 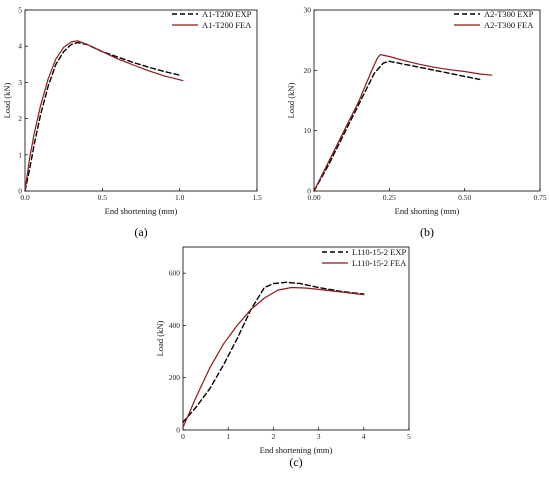 I want to click on panel-label: (b), so click(x=427, y=232).